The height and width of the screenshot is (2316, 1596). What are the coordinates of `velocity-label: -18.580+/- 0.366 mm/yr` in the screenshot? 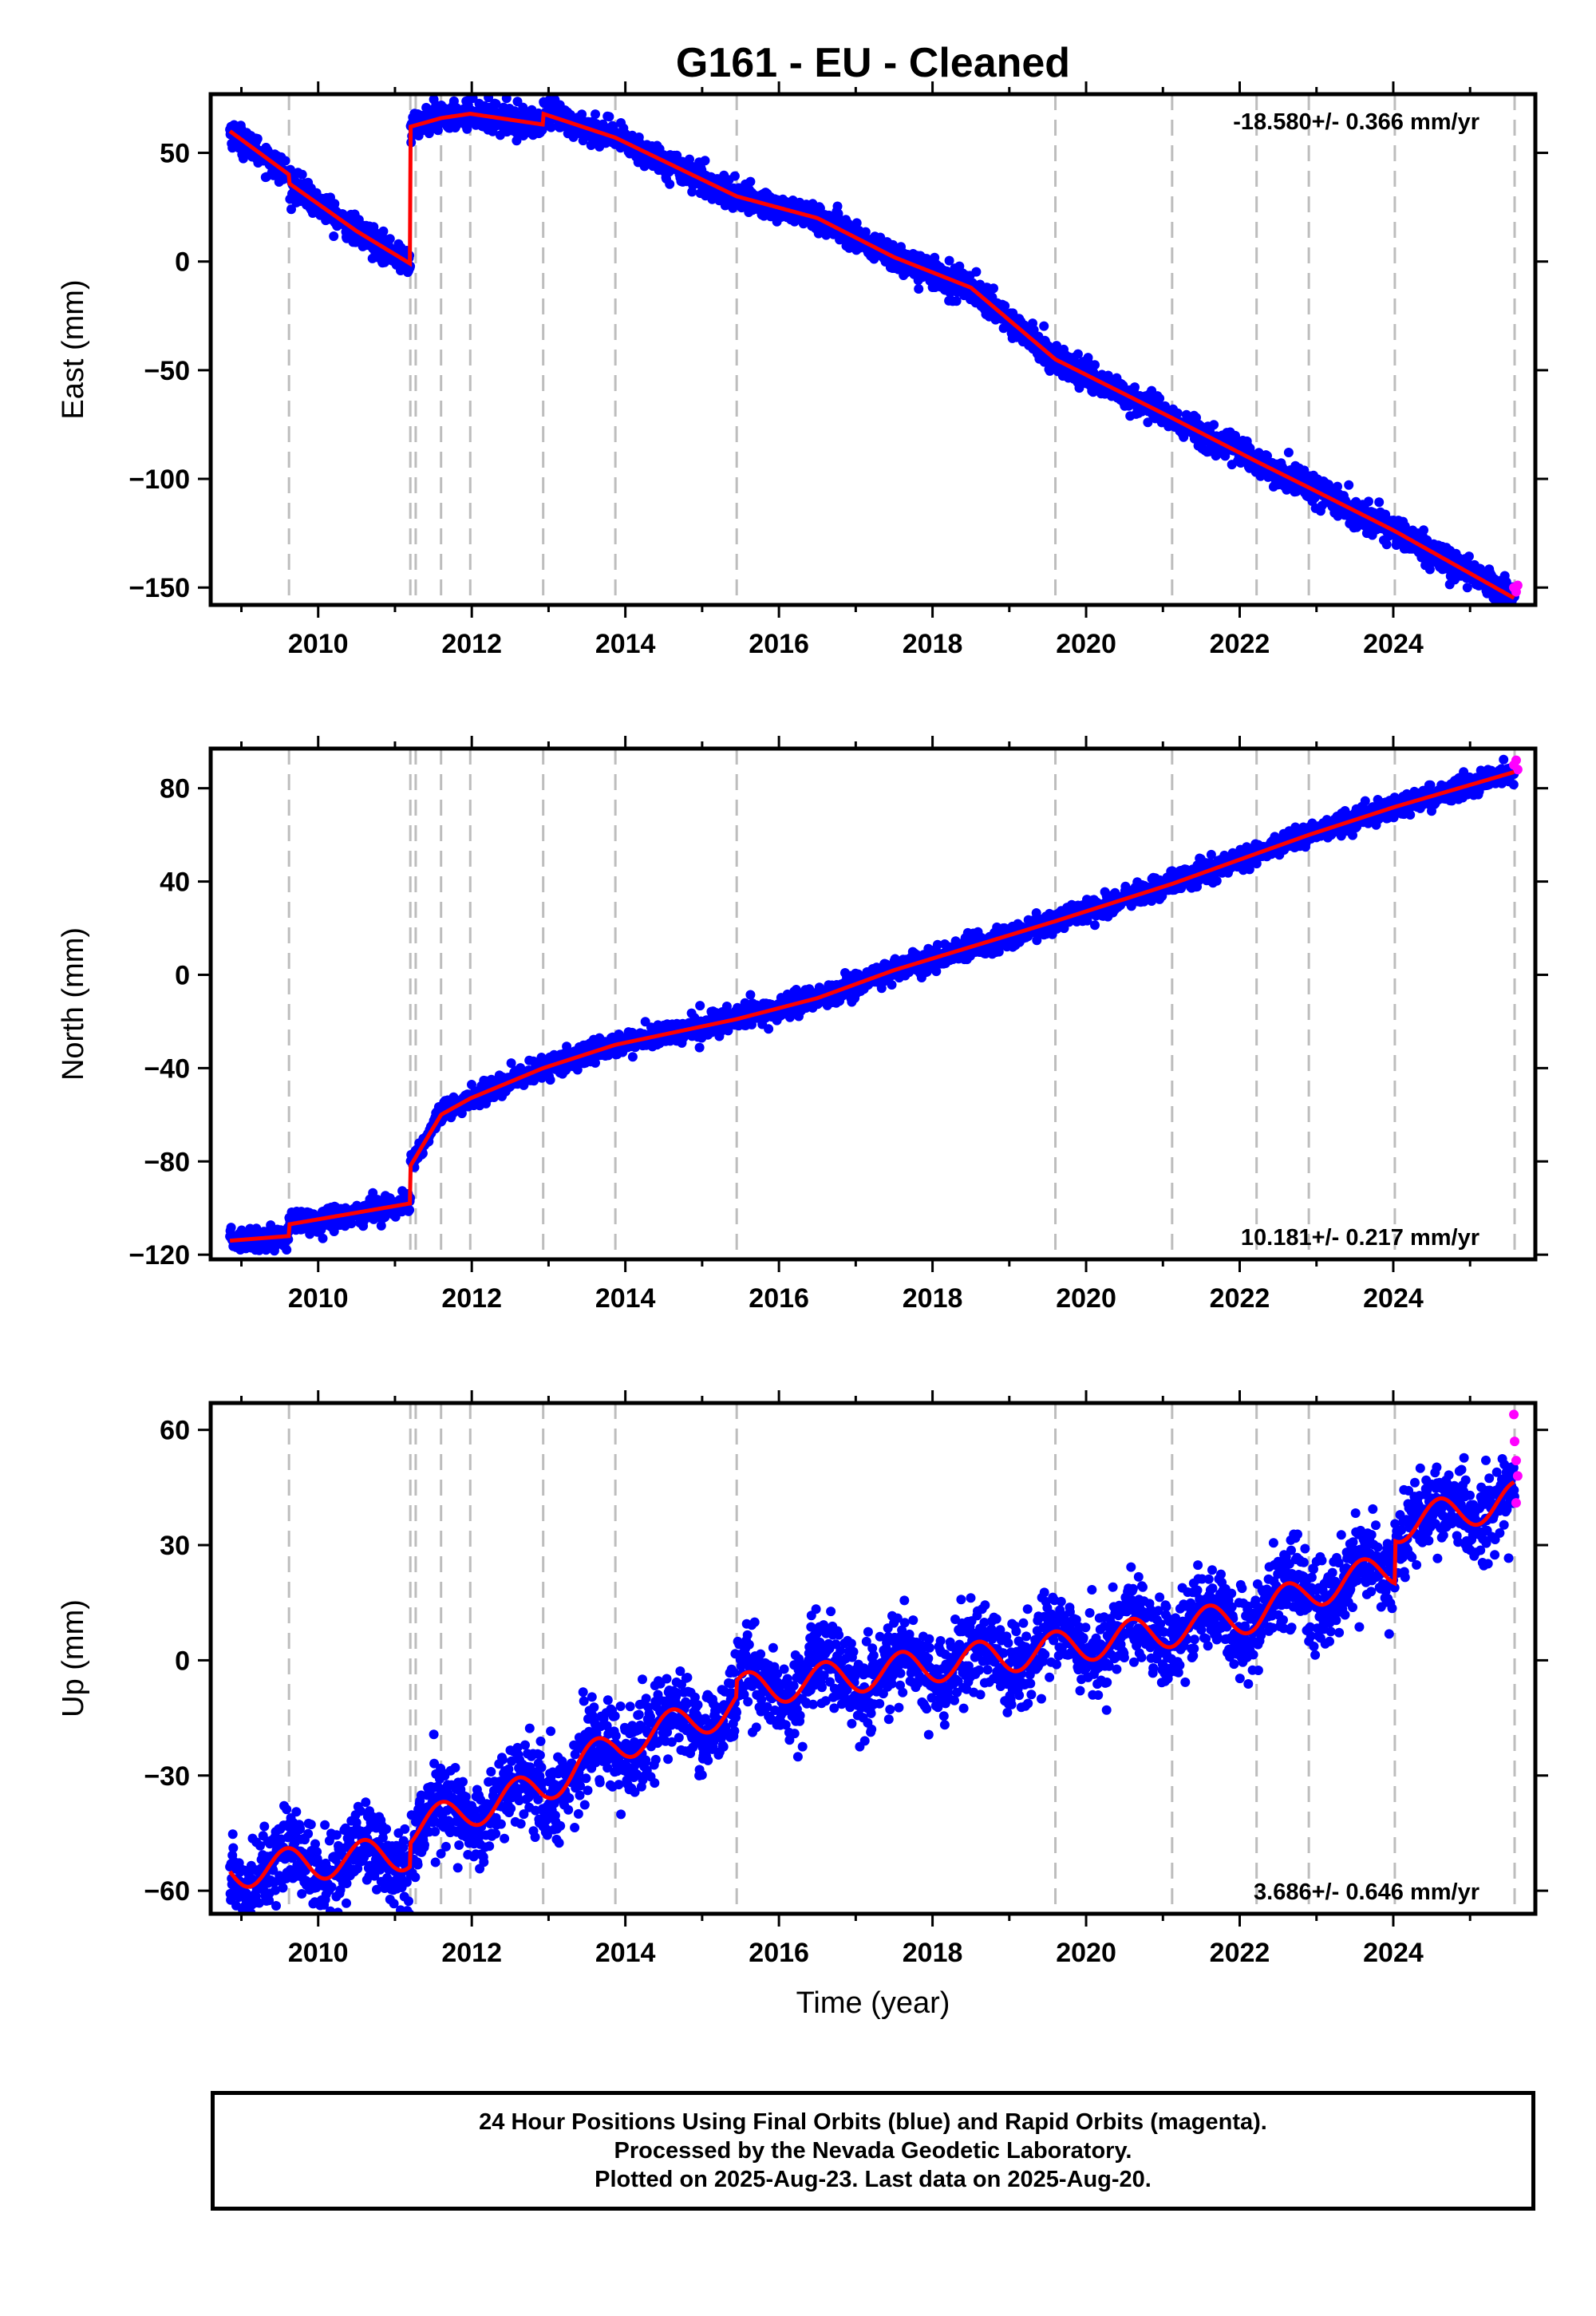 It's located at (1356, 122).